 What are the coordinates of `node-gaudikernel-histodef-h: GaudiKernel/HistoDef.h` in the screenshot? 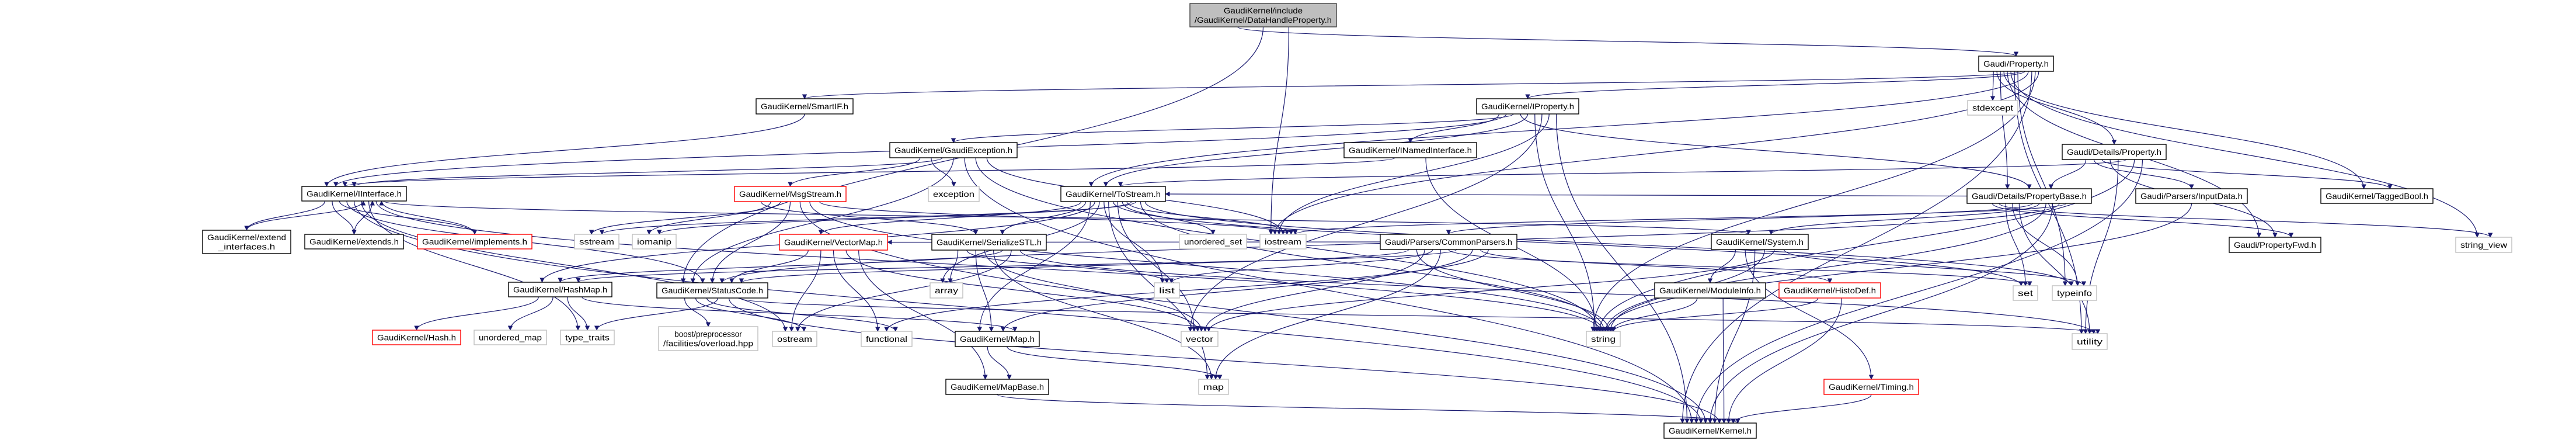 It's located at (1829, 291).